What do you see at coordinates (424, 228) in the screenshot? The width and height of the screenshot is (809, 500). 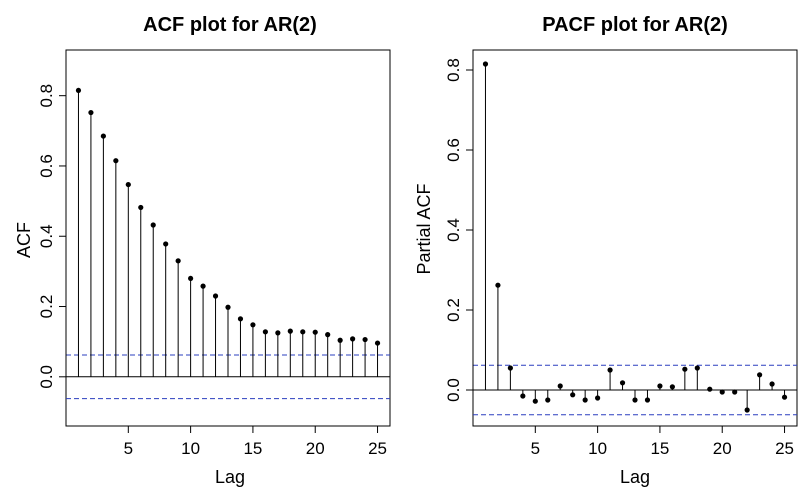 I see `pacf-y-axis-label: Partial ACF` at bounding box center [424, 228].